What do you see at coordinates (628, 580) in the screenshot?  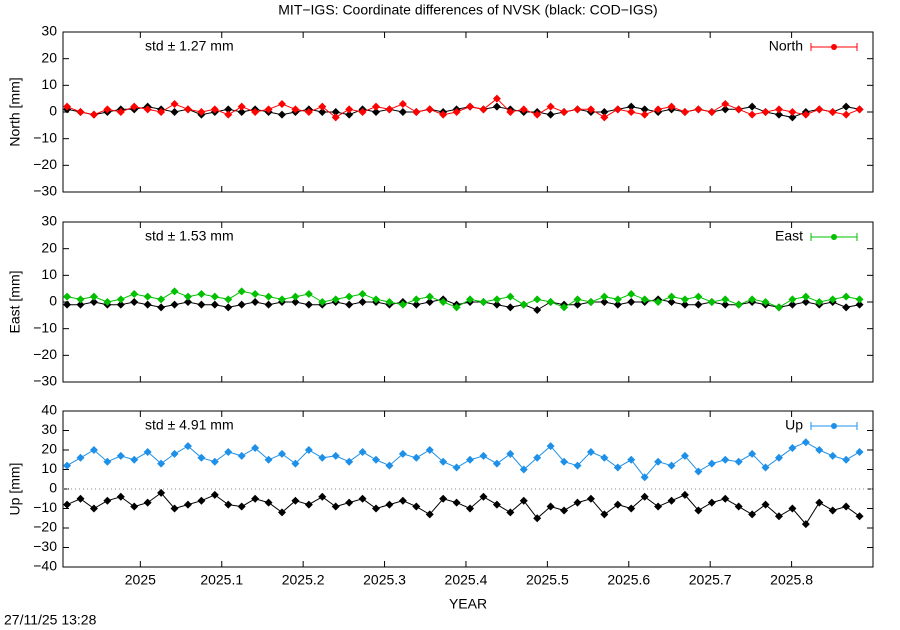 I see `x-tick-label: 2025.6` at bounding box center [628, 580].